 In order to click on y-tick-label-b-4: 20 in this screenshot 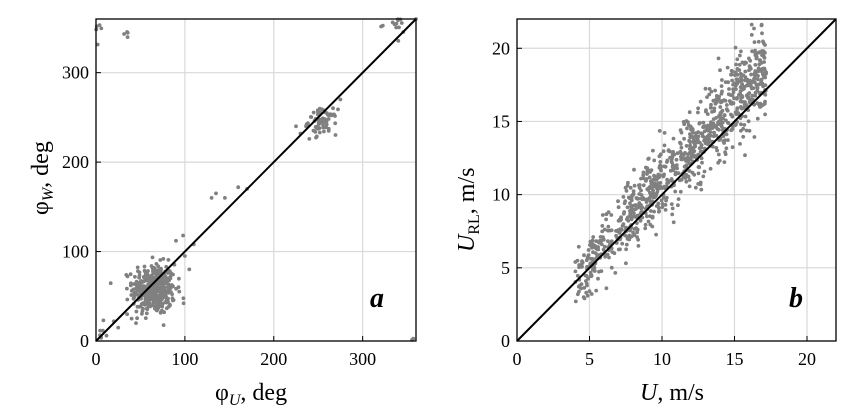, I will do `click(501, 48)`.